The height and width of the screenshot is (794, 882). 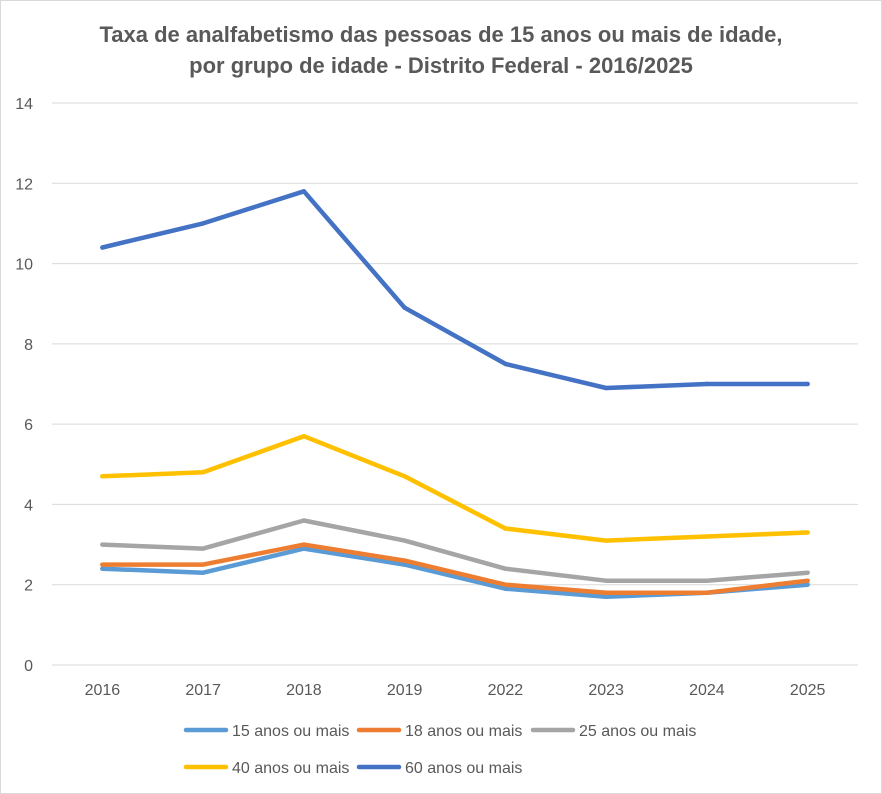 I want to click on legend-label: 18 anos ou mais, so click(x=463, y=731).